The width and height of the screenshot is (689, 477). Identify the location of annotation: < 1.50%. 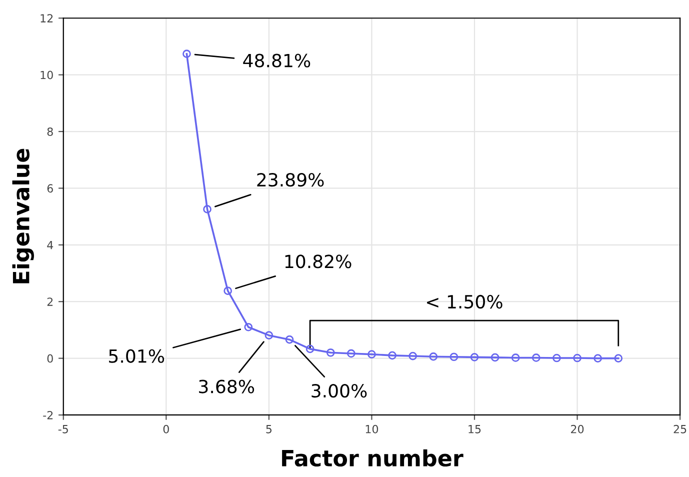
(464, 301).